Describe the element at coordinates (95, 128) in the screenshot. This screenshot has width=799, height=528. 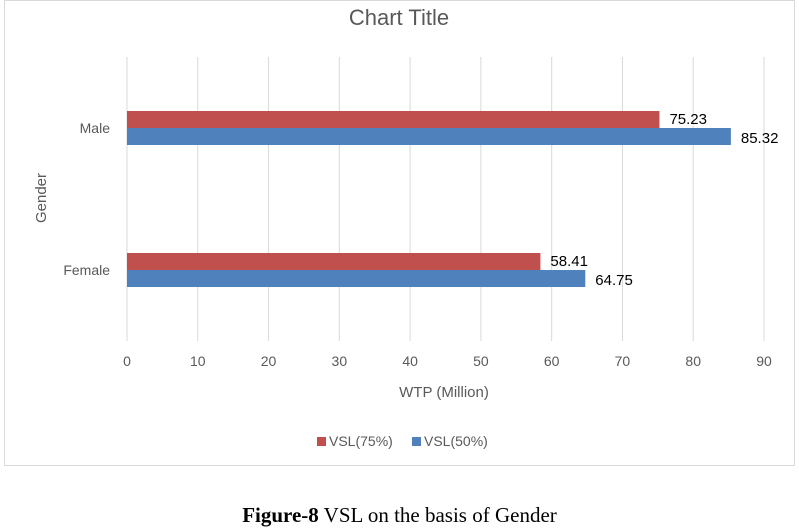
I see `y-tick-label: Male` at that location.